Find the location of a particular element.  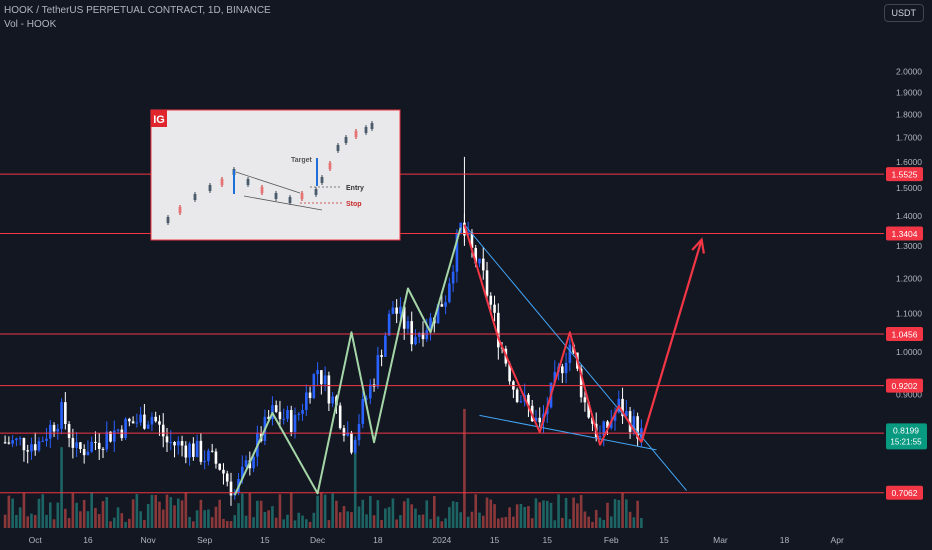

projection-arrow-shaft is located at coordinates (671, 341).